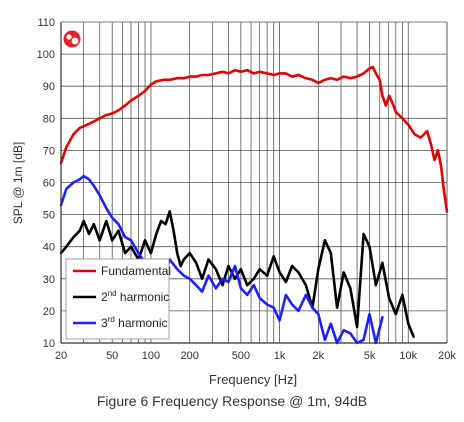  What do you see at coordinates (280, 356) in the screenshot?
I see `x-tick-label: 1k` at bounding box center [280, 356].